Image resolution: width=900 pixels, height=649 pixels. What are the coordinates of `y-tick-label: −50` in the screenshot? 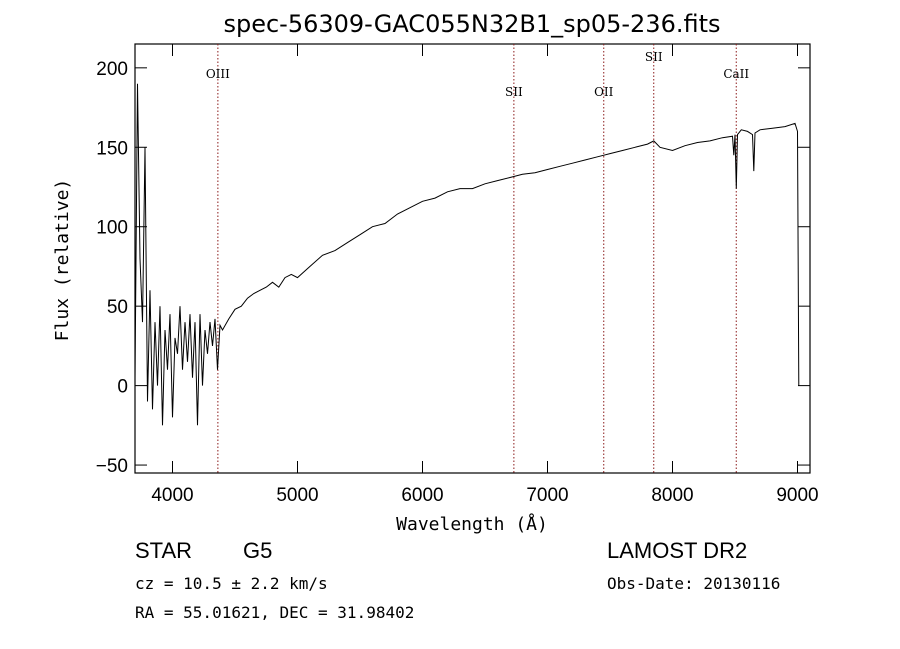 It's located at (112, 466).